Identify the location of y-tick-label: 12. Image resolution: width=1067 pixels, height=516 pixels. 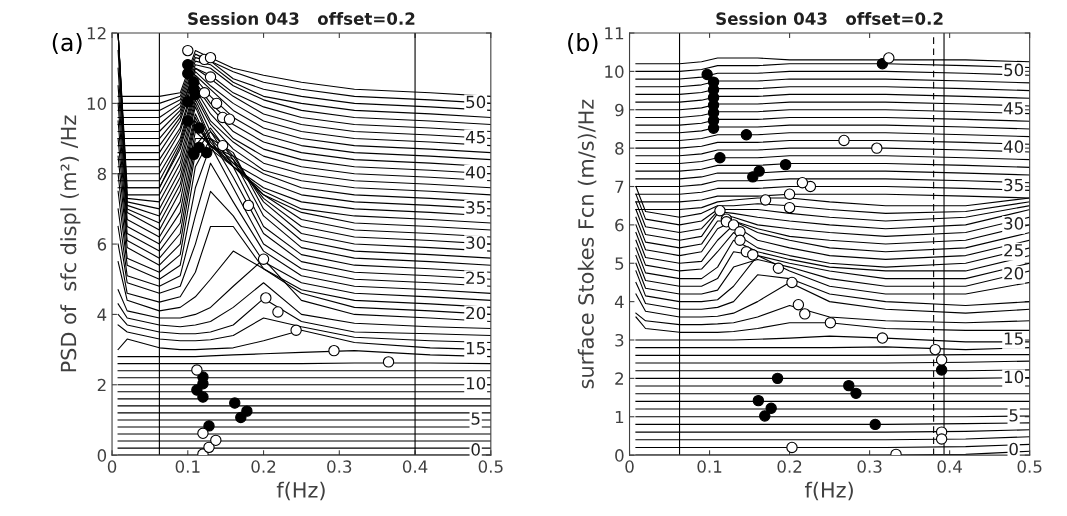
(96, 33).